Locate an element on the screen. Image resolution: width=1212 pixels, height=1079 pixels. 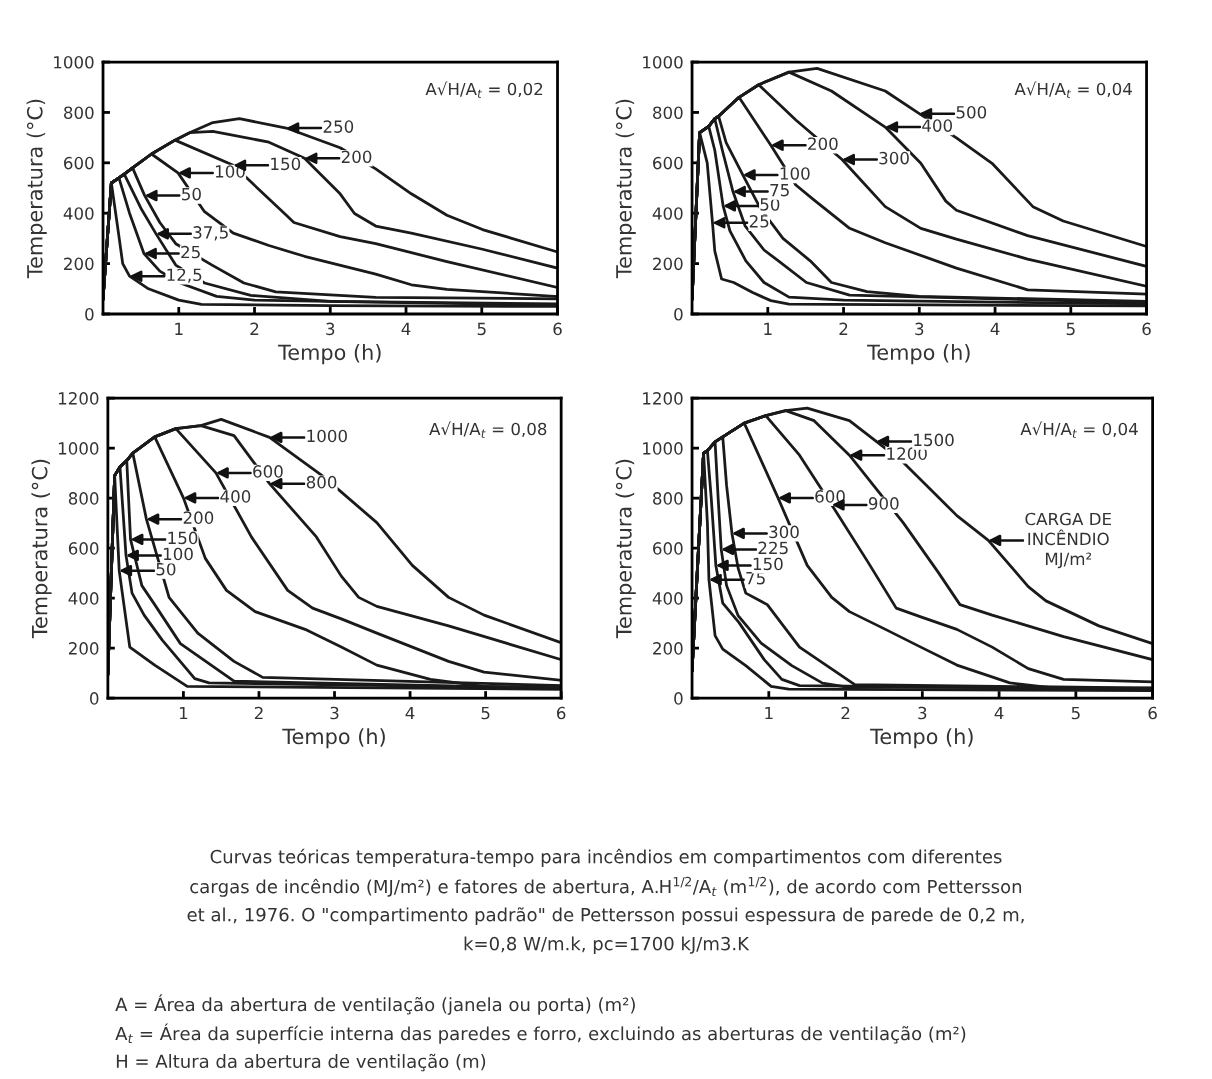
text: Curvas teóricas temperatura-tempo para incêndios em compartimentos com diferentes is located at coordinates (606, 857).